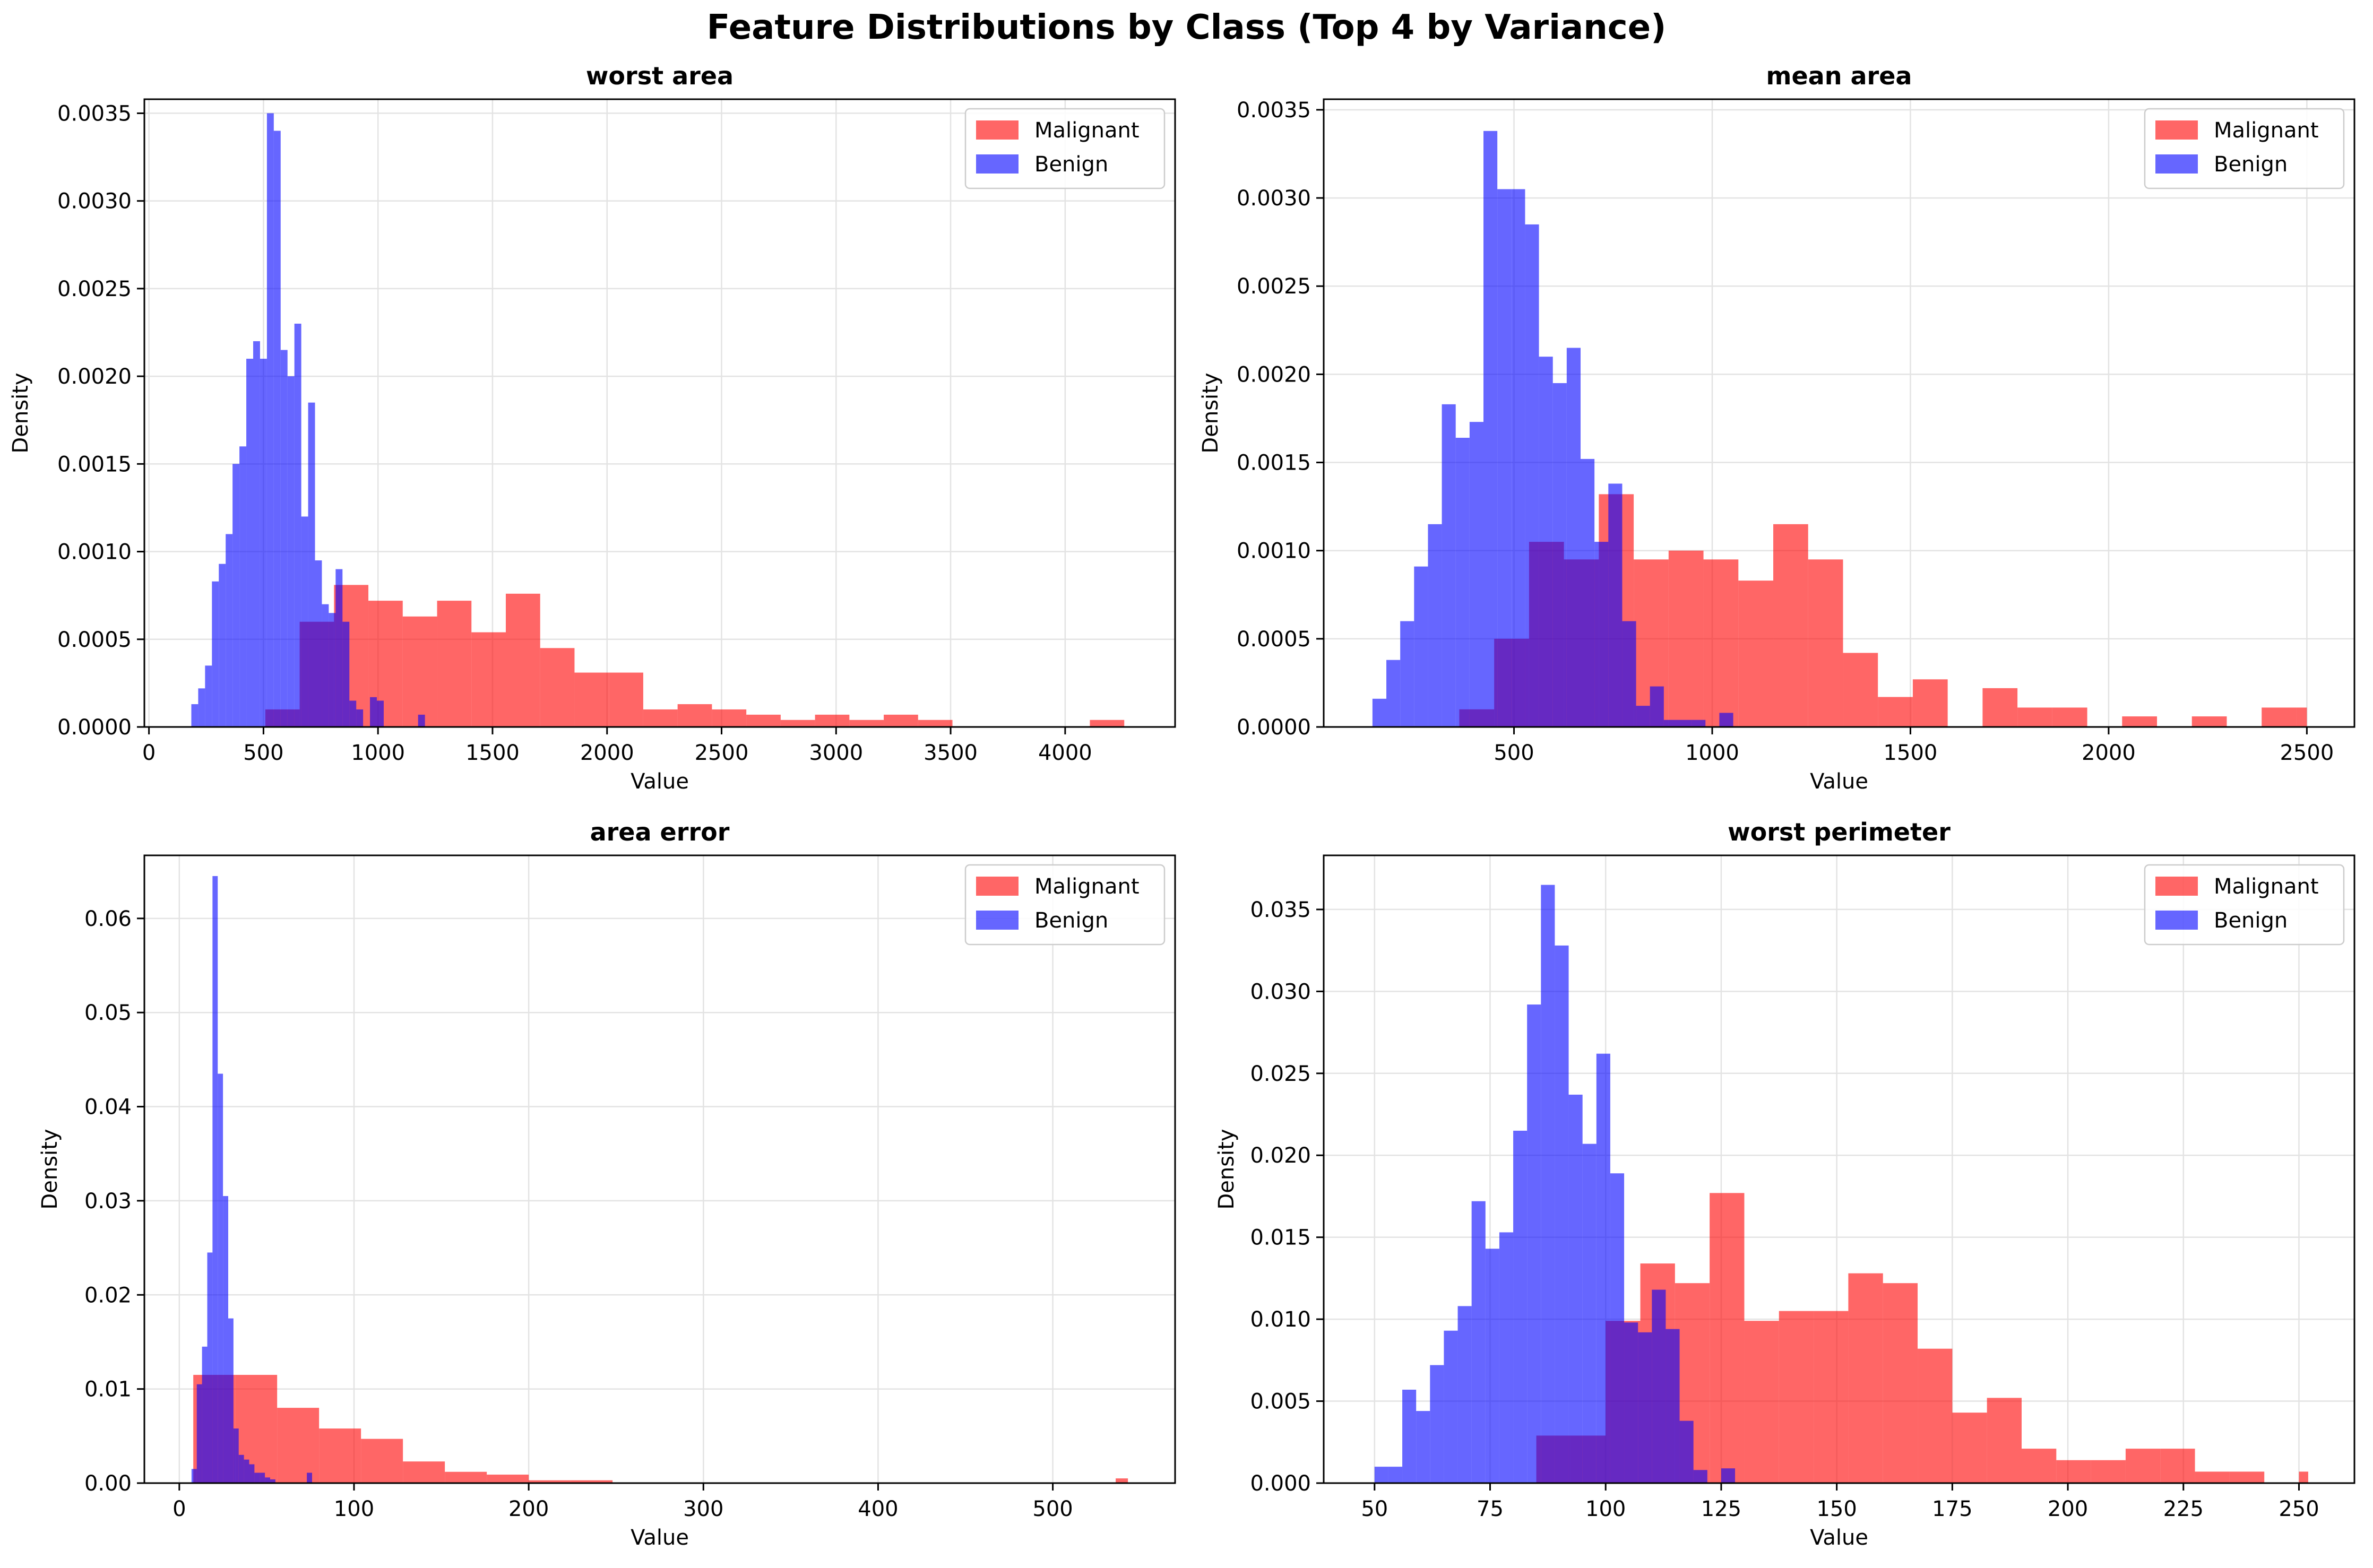 This screenshot has height=1568, width=2373. Describe the element at coordinates (1374, 1509) in the screenshot. I see `x-tick-label: 50` at that location.